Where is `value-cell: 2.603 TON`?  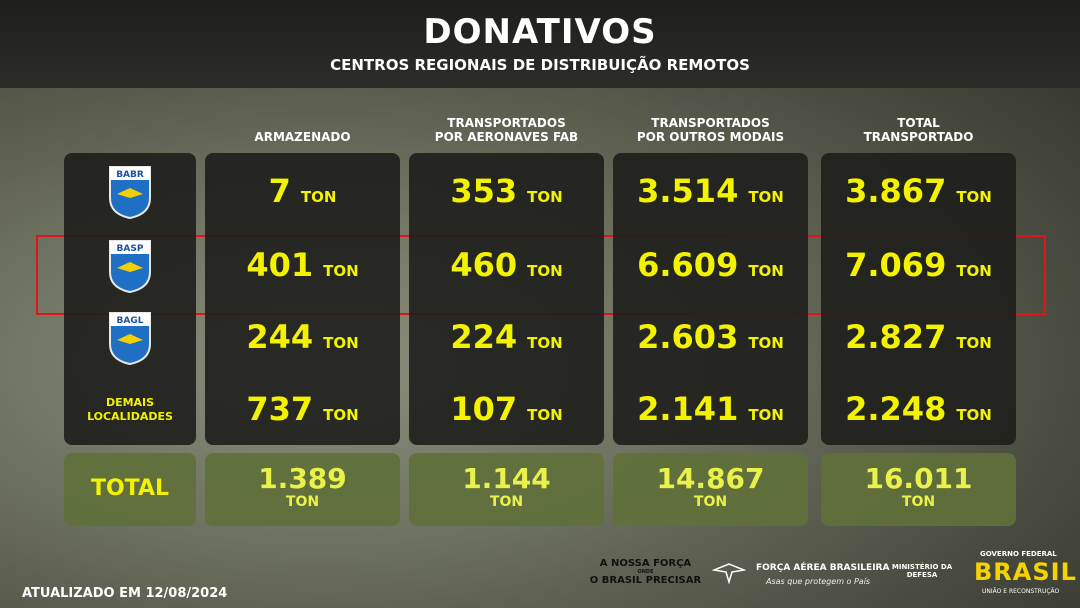
value-cell: 2.603 TON is located at coordinates (710, 338).